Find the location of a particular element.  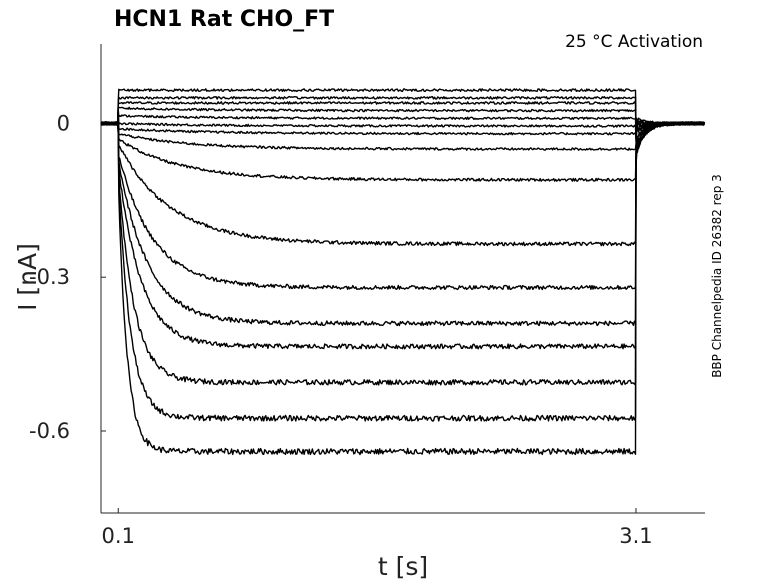

side-note: BBP Channelpedia ID 26382 rep 3 is located at coordinates (717, 276).